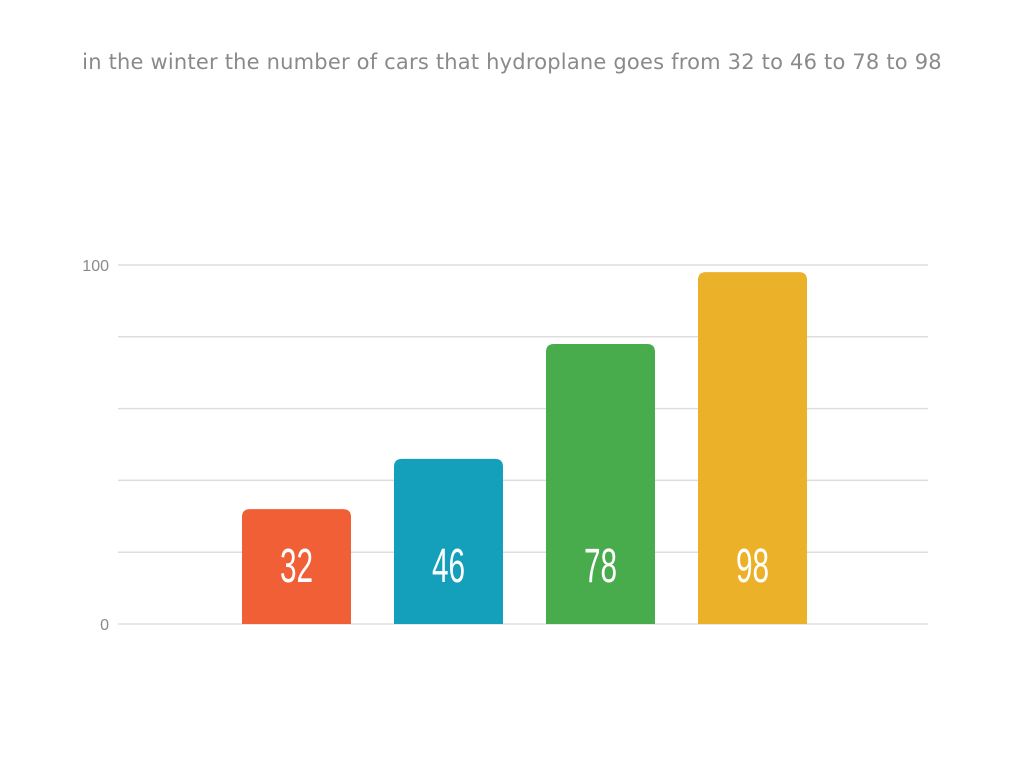 This screenshot has height=768, width=1024. Describe the element at coordinates (752, 566) in the screenshot. I see `bar-value-label: 98` at that location.